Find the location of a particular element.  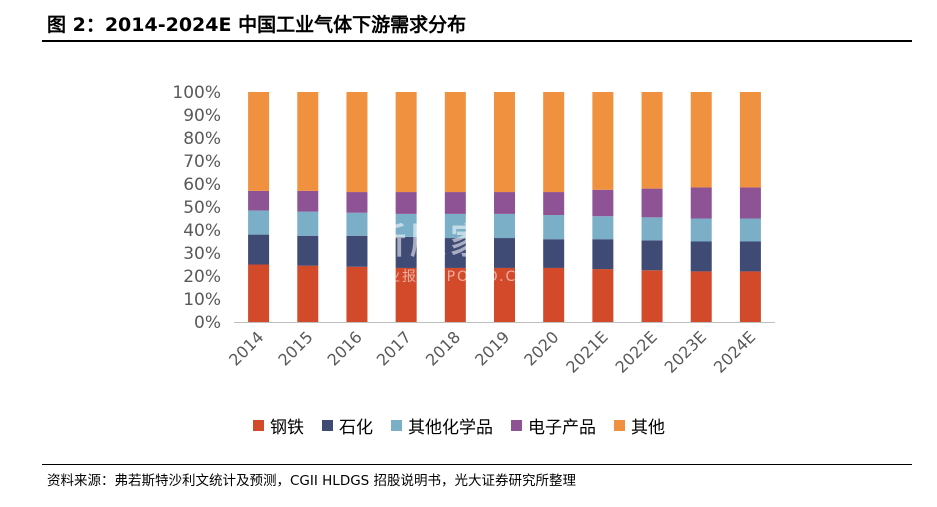

x-tick-label: 2021E is located at coordinates (586, 351).